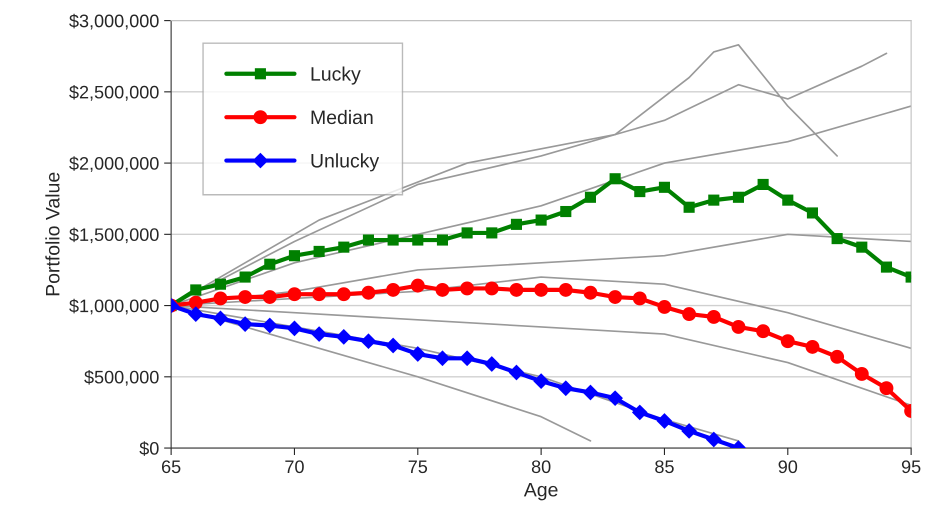  Describe the element at coordinates (664, 467) in the screenshot. I see `x-tick-label: 85` at that location.